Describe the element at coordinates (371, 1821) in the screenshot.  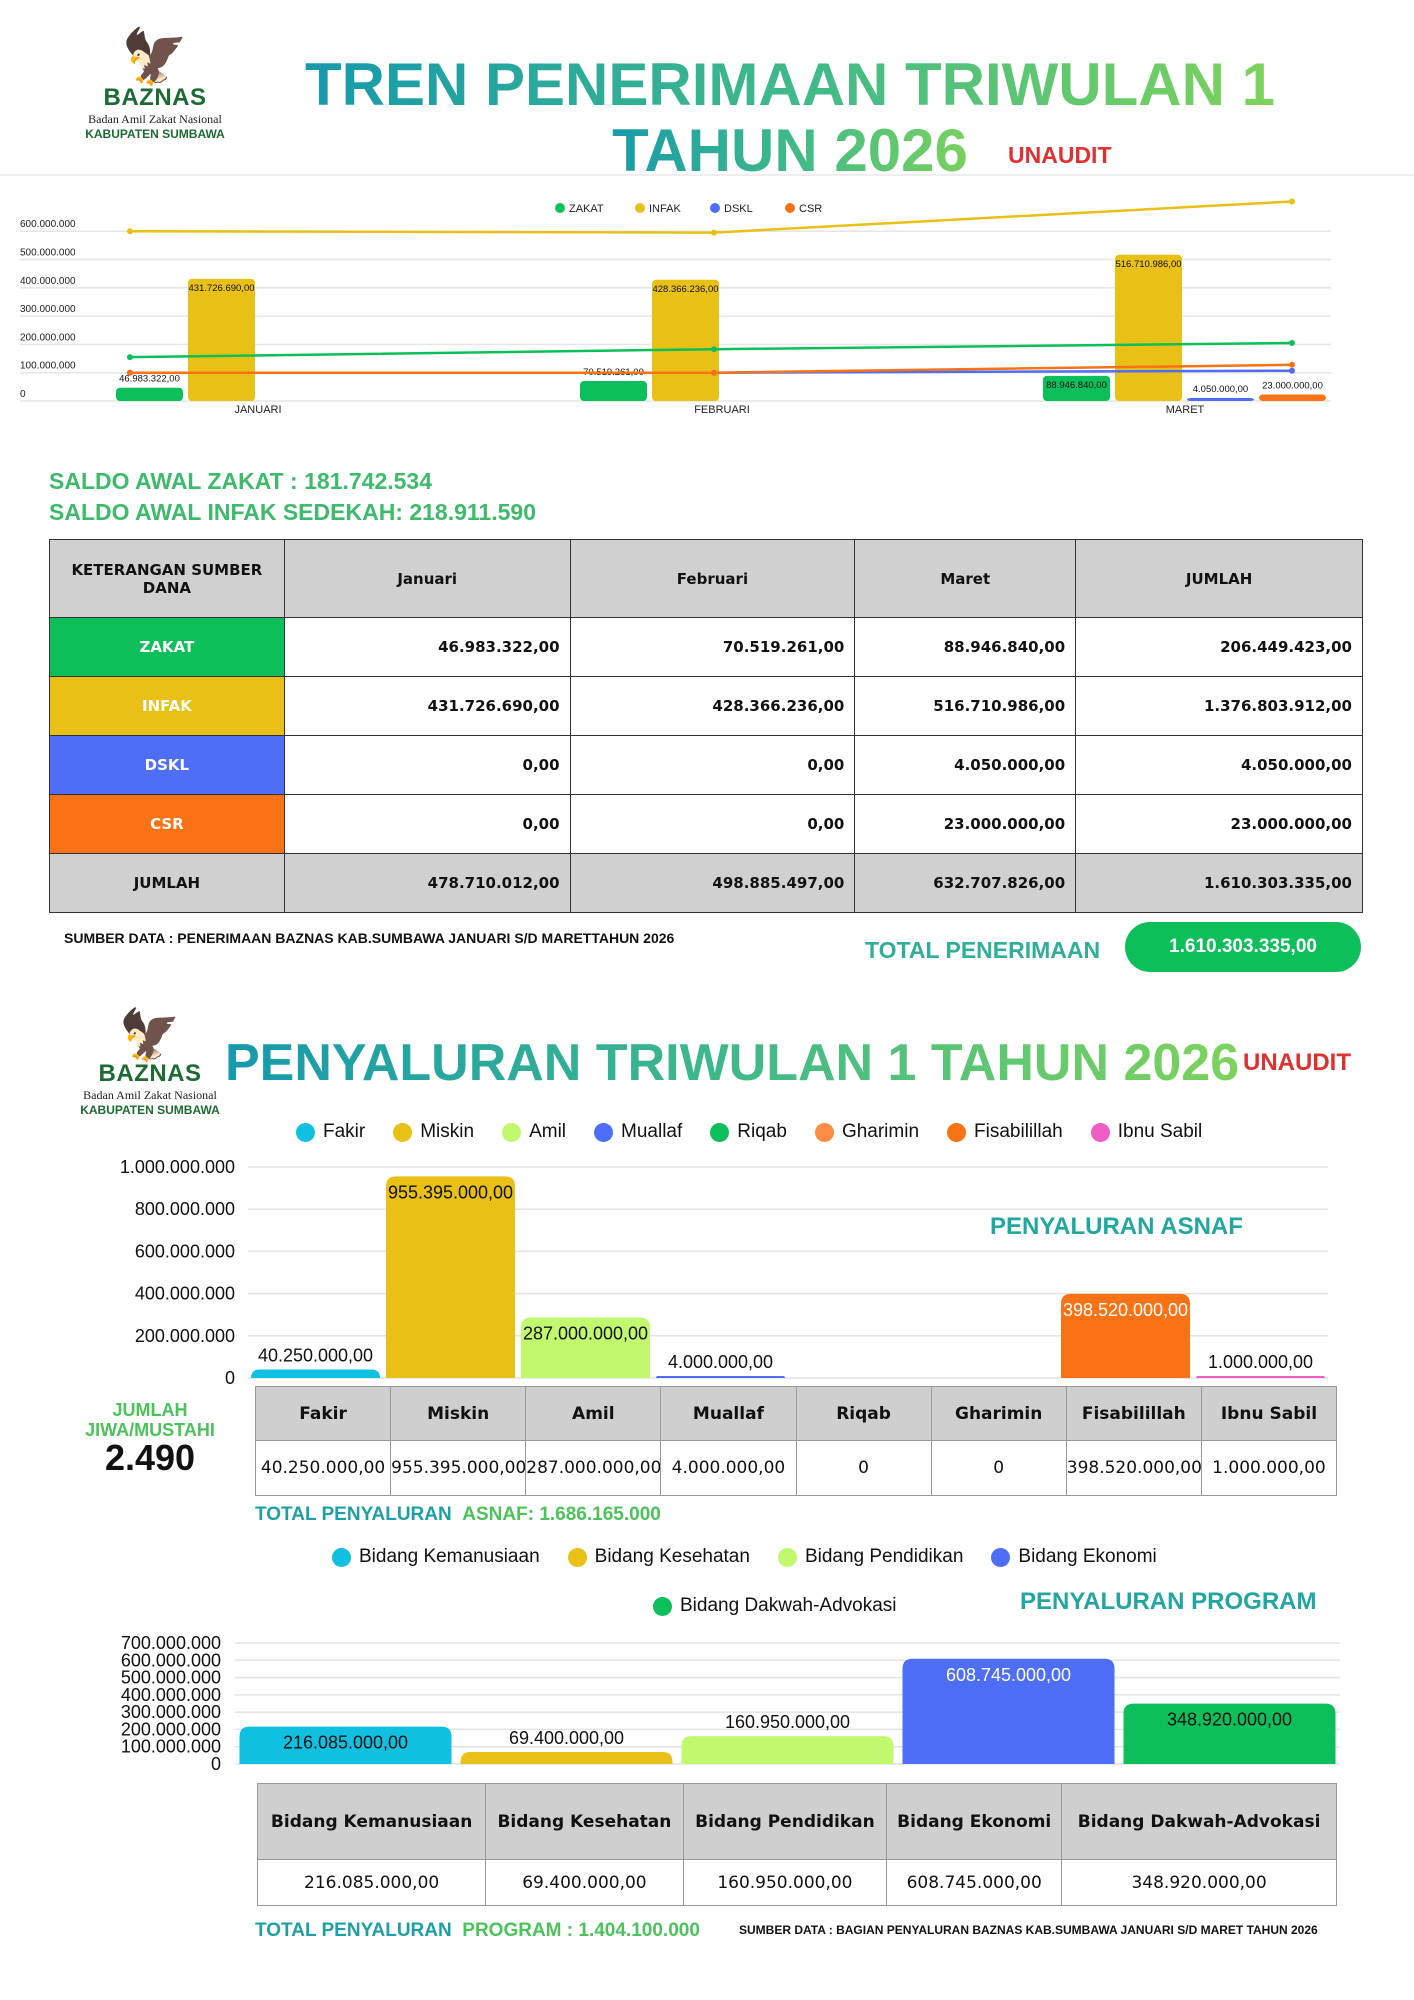
I see `column-header: Bidang Kemanusiaan` at that location.